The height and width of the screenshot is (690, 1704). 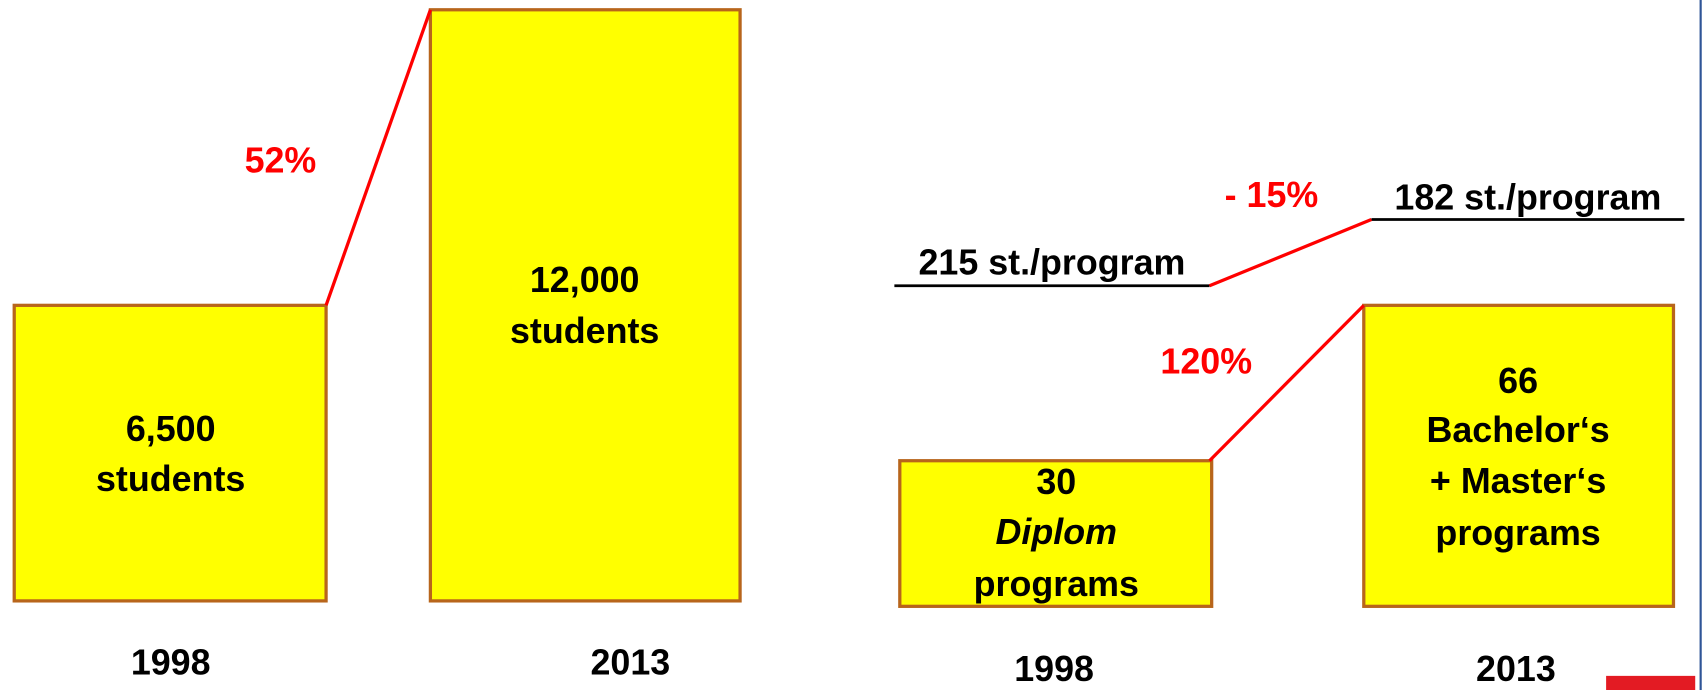 I want to click on ratio-label: 182 st./program, so click(x=1527, y=197).